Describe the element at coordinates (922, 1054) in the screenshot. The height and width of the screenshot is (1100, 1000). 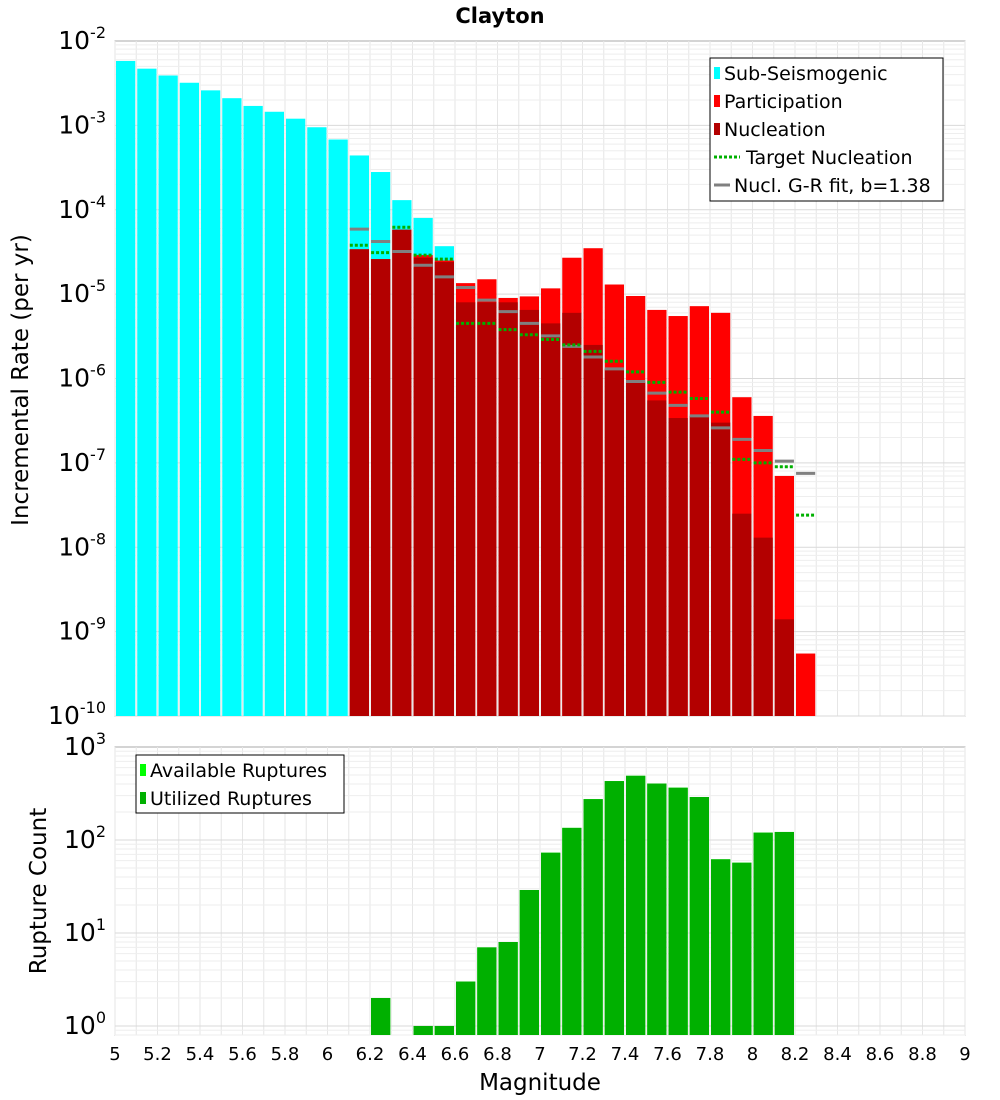
I see `x-tick-label: 8.8` at that location.